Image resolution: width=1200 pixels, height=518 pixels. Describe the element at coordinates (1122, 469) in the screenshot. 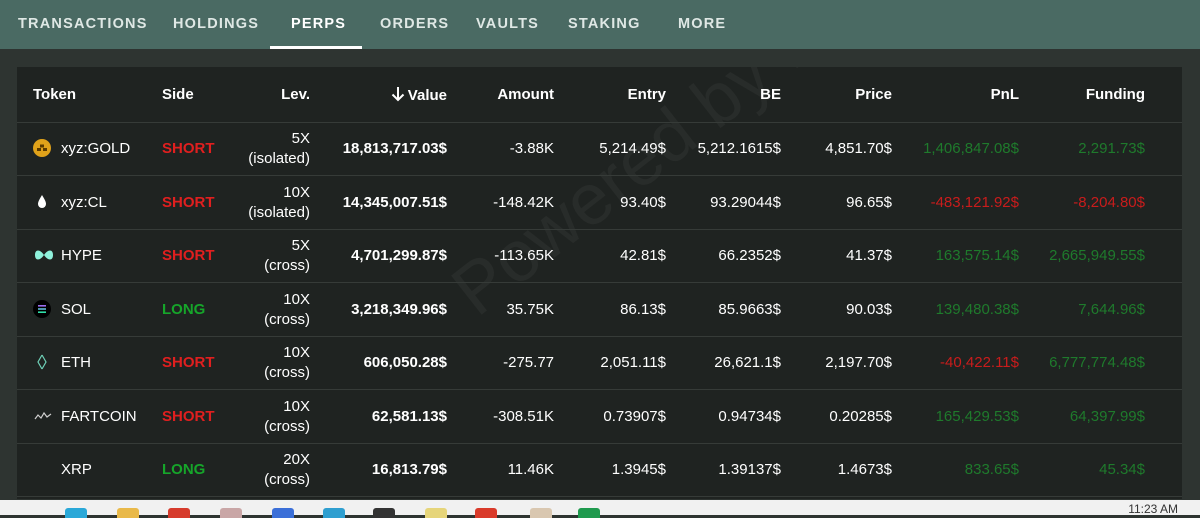

I see `funding-value: 45.34$` at that location.